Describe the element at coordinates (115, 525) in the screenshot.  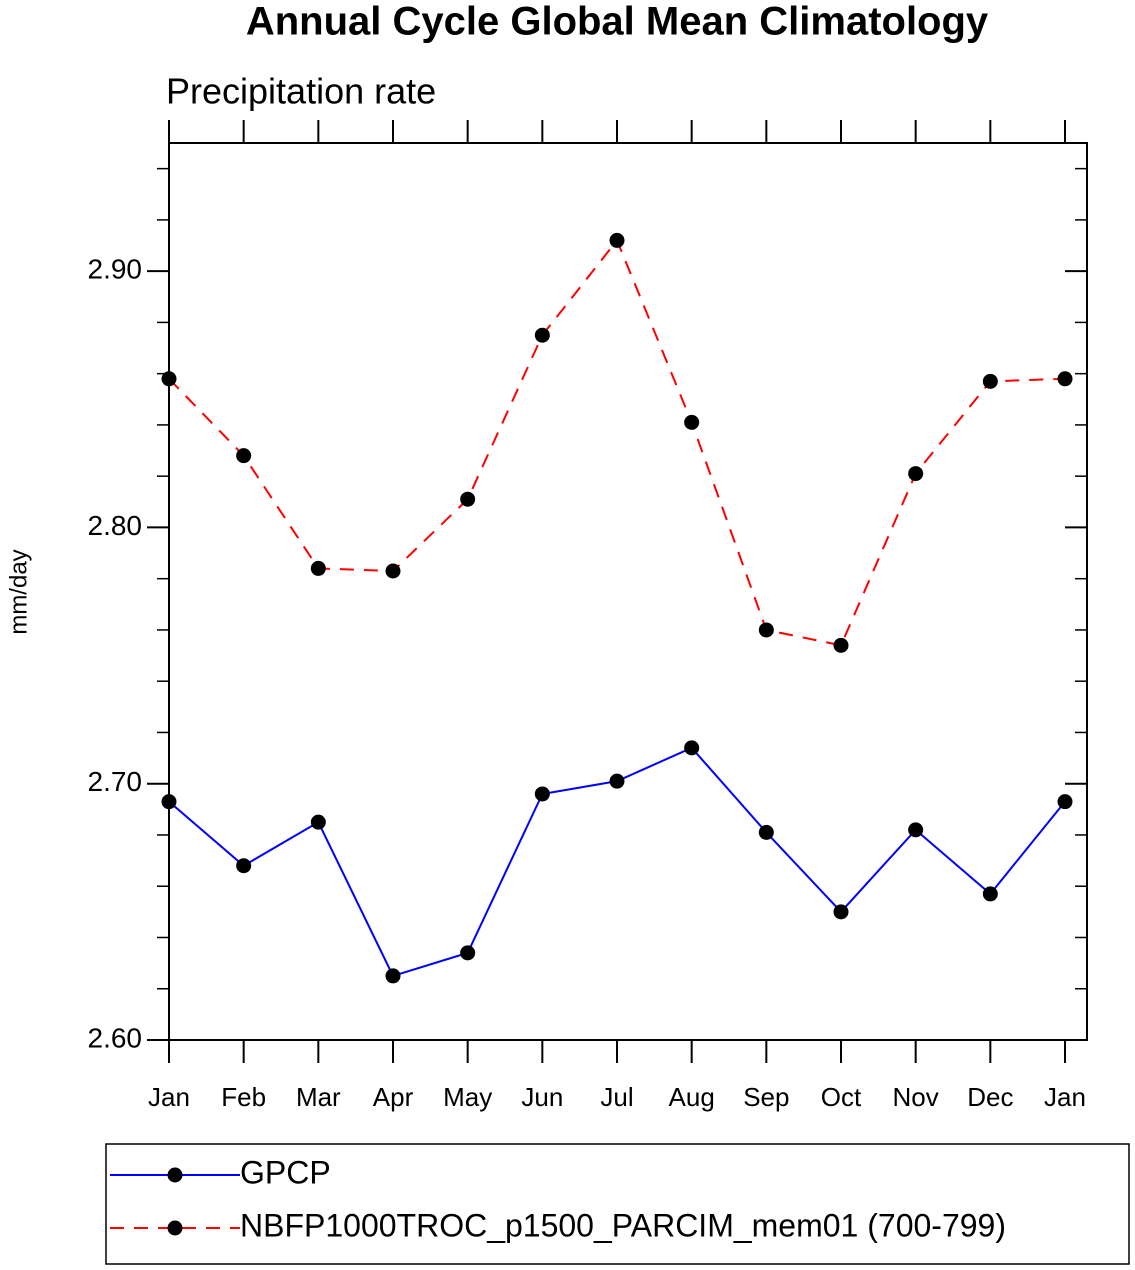
I see `y-tick-label: 2.80` at that location.